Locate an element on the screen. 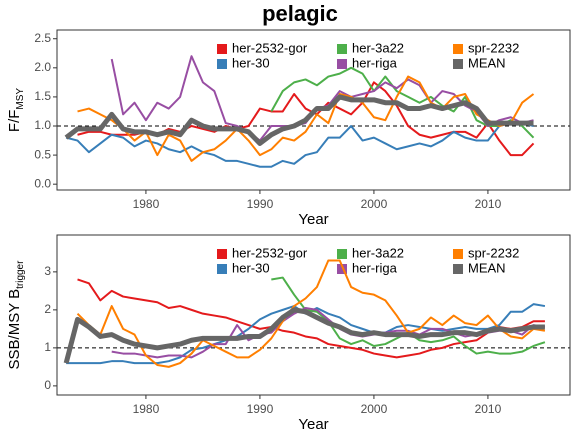  y-tick-label: 1.0 is located at coordinates (42, 125).